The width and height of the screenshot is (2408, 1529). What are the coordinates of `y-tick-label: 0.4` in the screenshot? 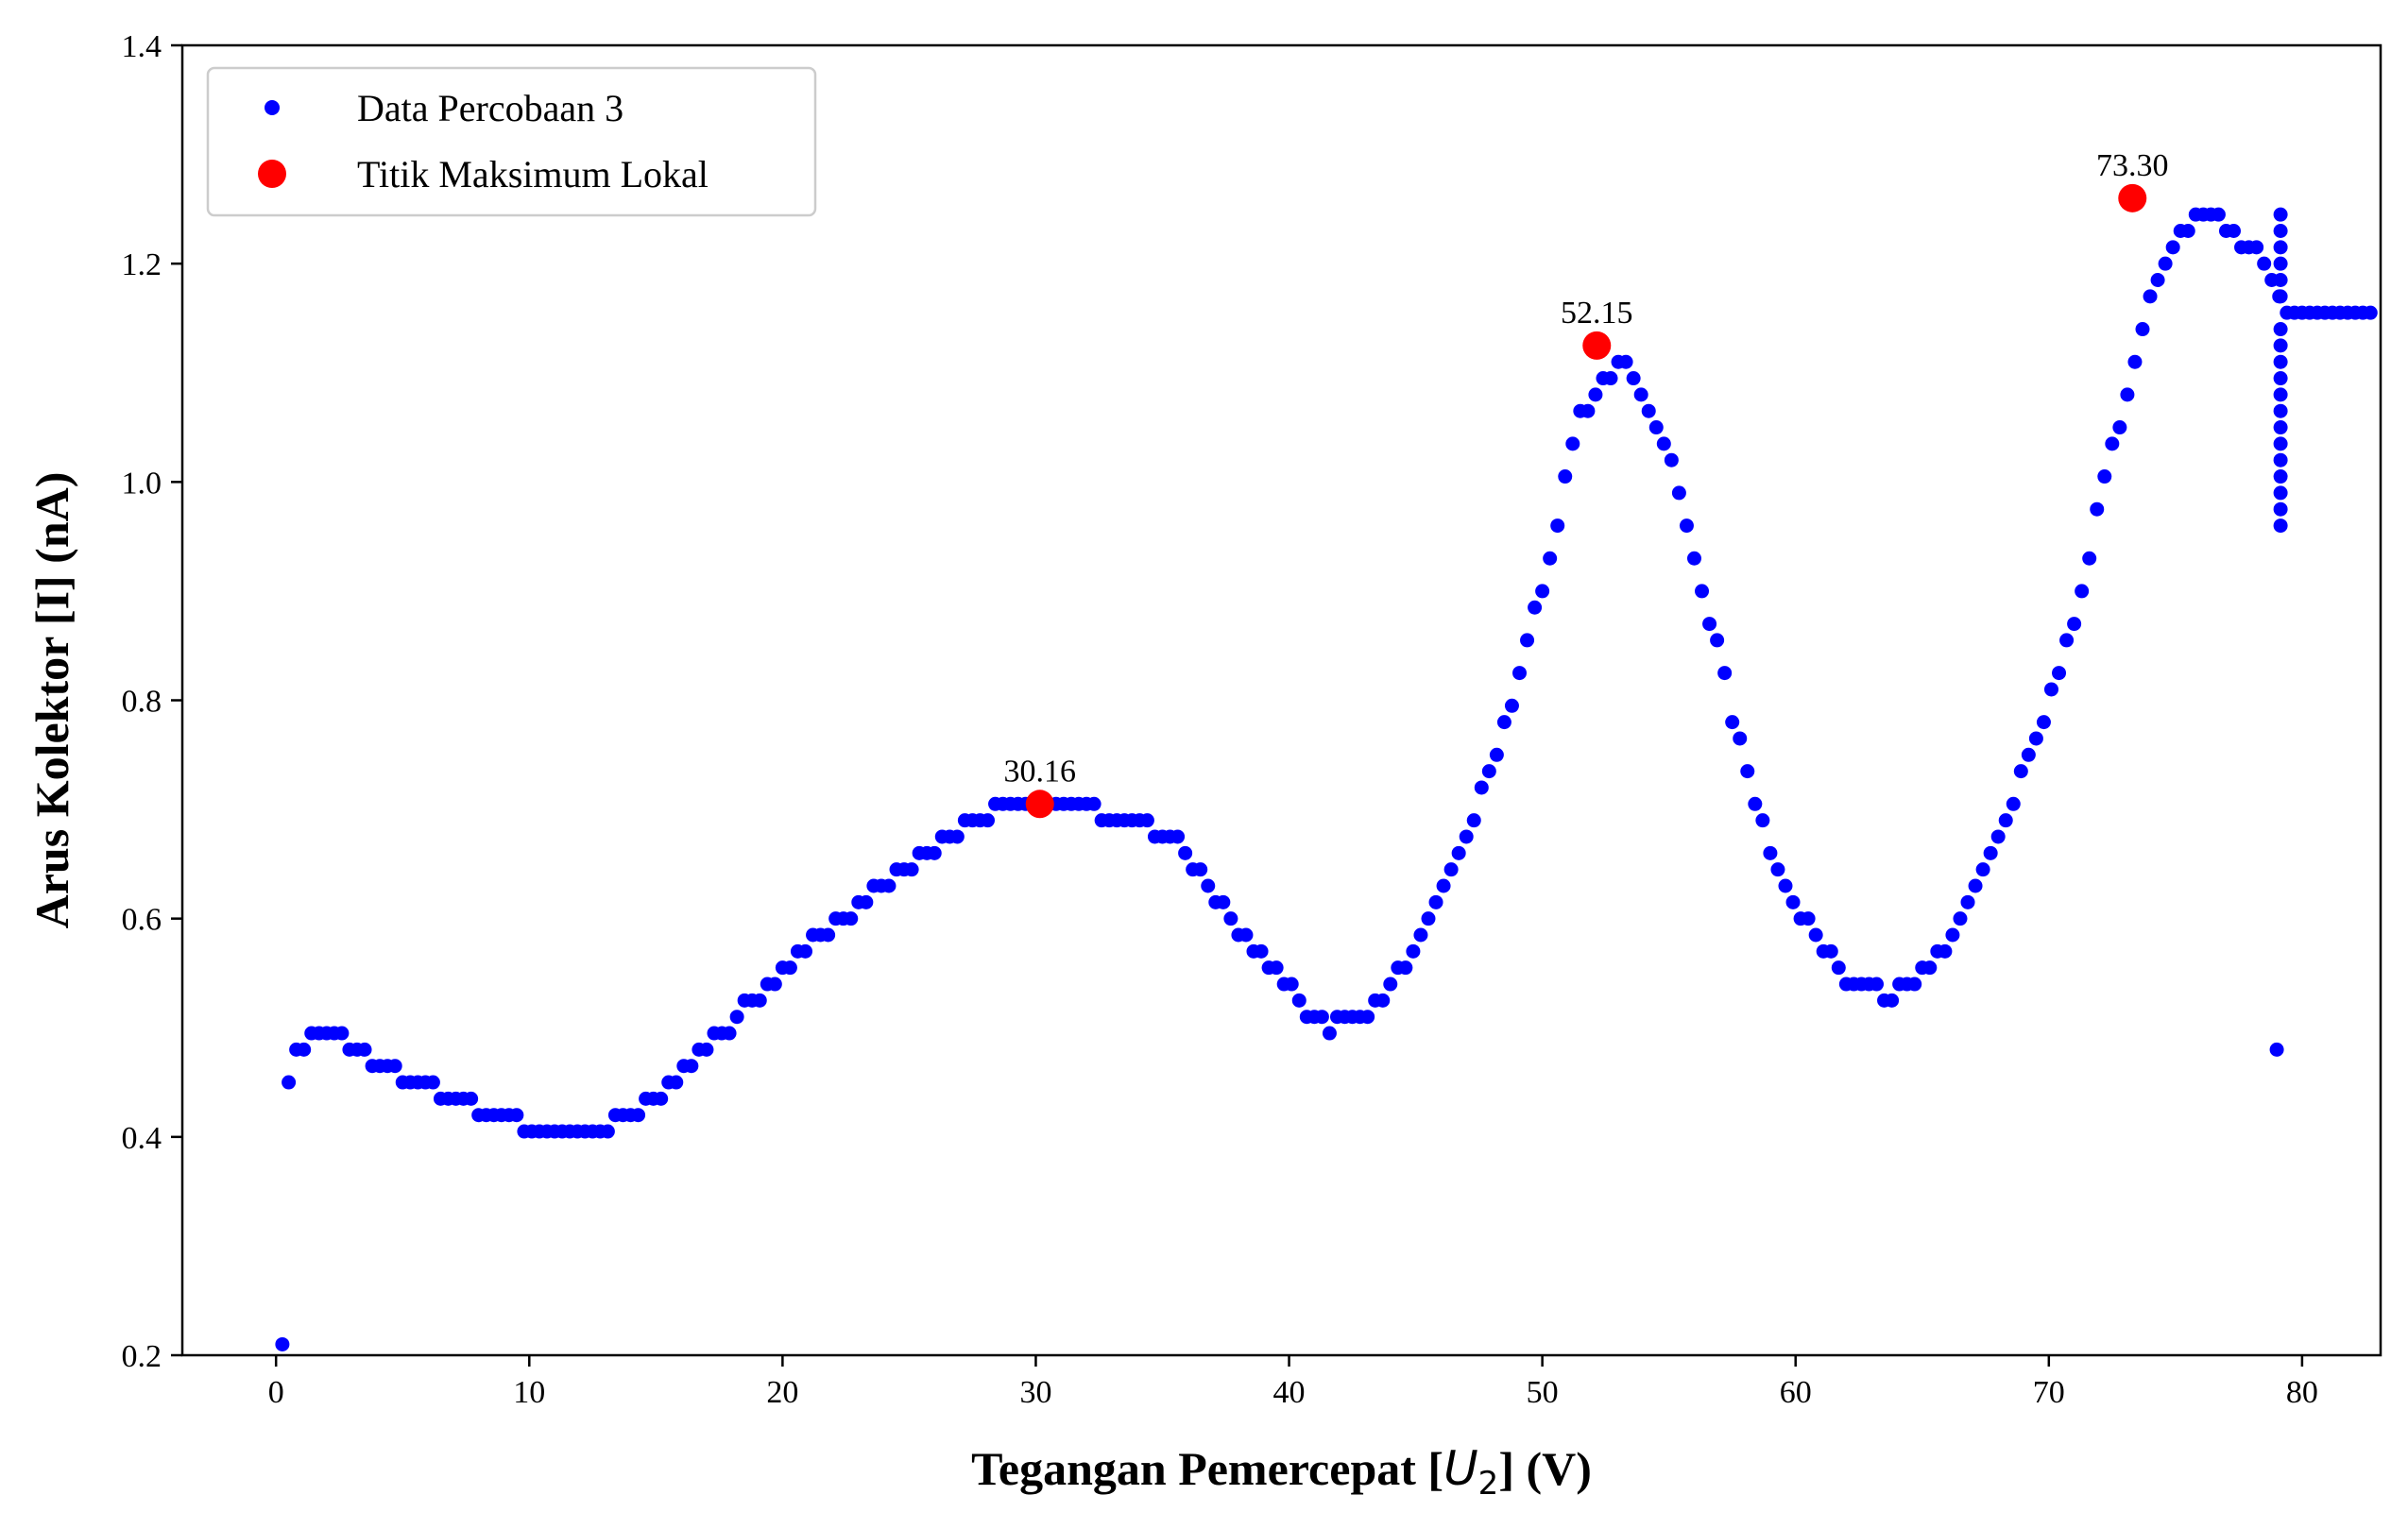 It's located at (142, 1138).